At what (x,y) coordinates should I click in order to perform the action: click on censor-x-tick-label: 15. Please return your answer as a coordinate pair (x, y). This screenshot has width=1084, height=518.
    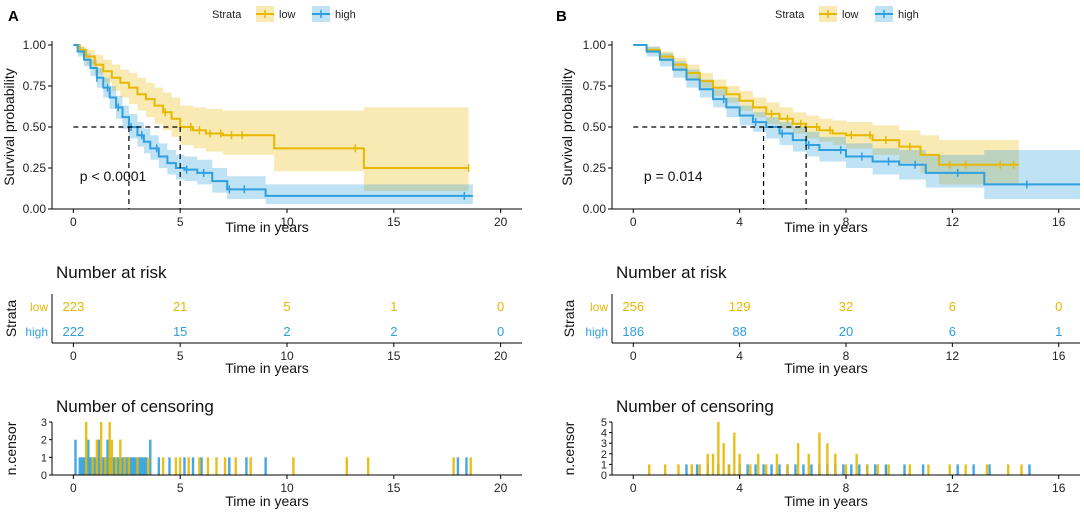
    Looking at the image, I should click on (394, 488).